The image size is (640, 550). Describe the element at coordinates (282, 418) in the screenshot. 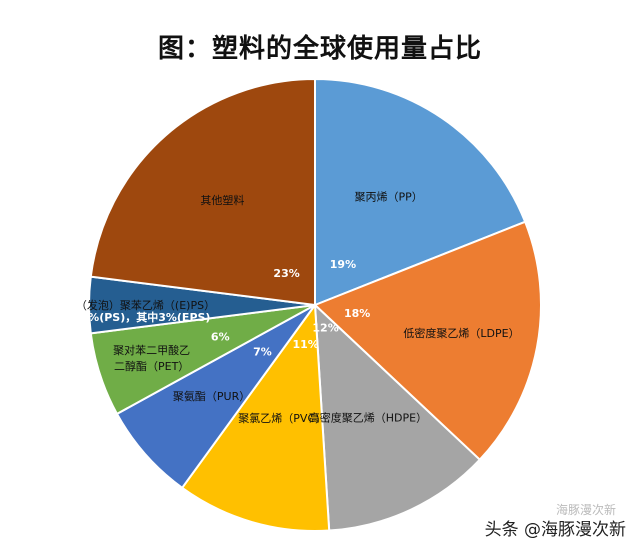

I see `slice-label: 聚氯乙烯（PVC）` at that location.